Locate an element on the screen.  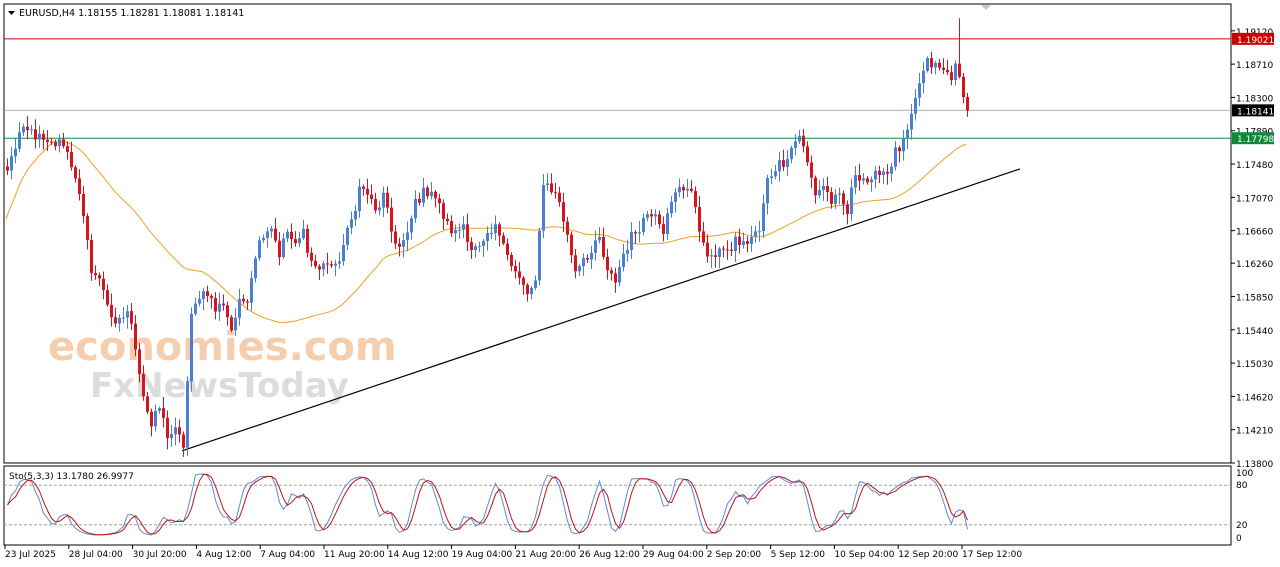
chart-shift-marker-icon is located at coordinates (986, 7).